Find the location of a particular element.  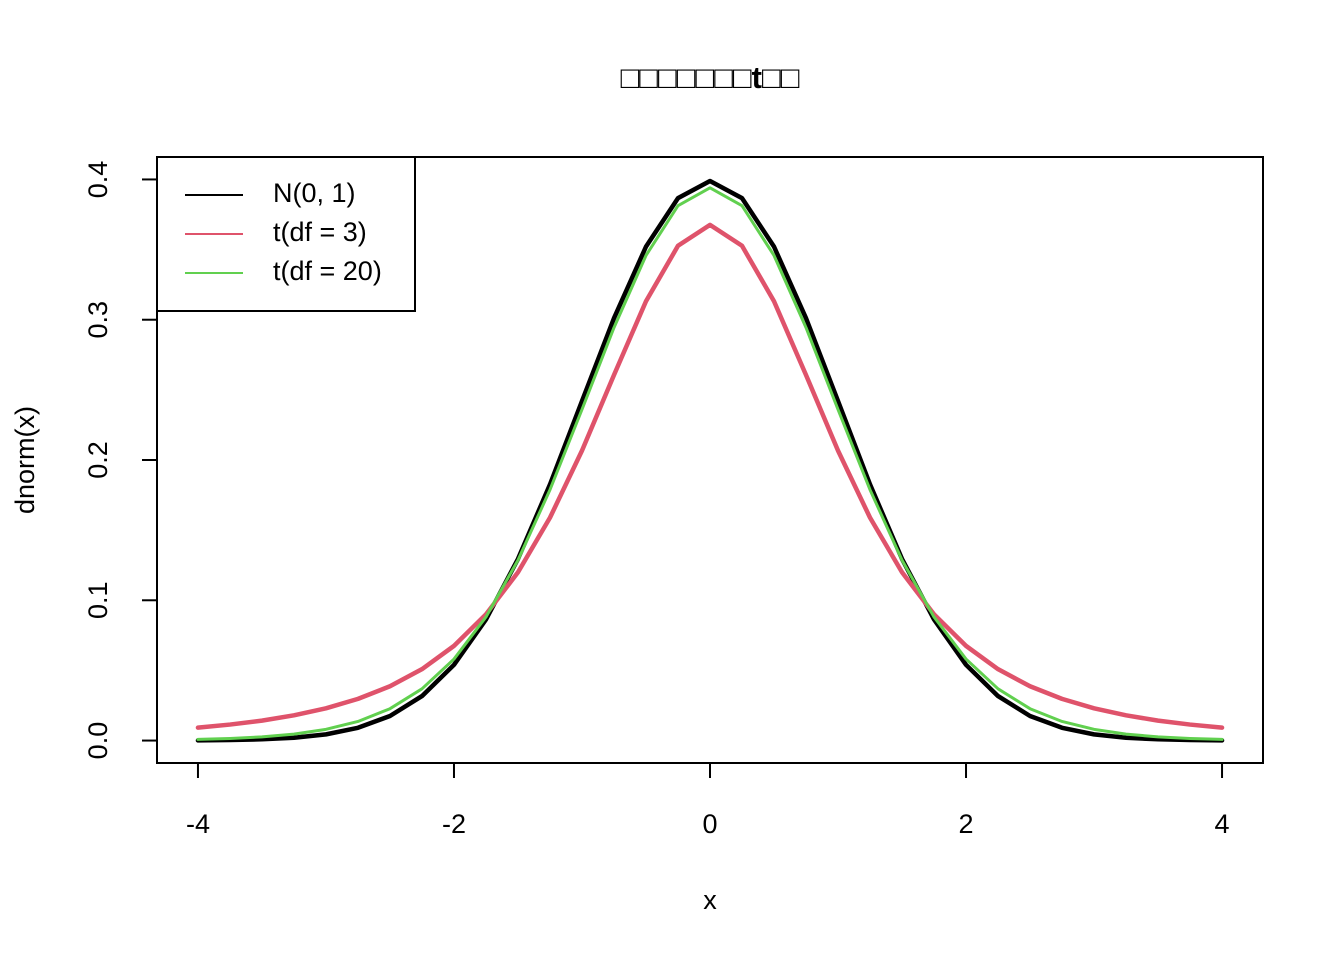

y-tick-label: 0.3 is located at coordinates (98, 320).